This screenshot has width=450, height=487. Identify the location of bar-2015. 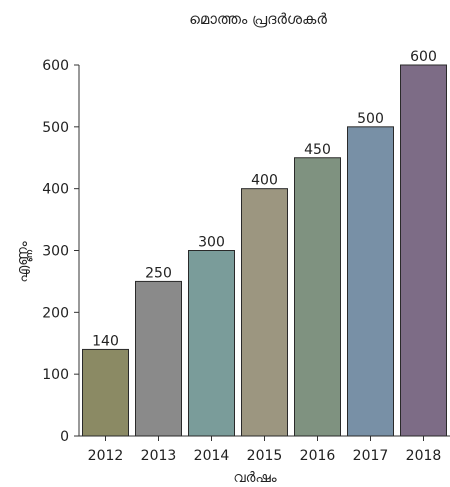
(264, 312).